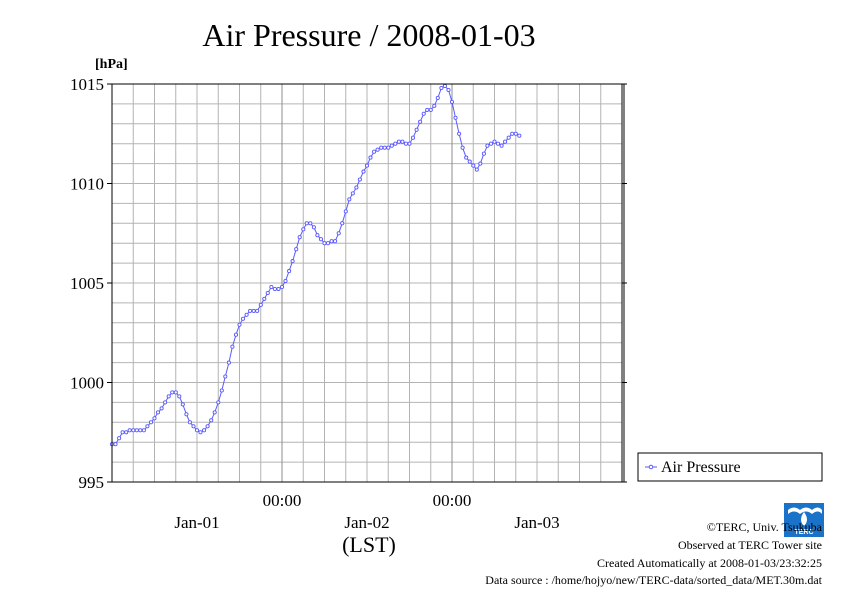  I want to click on x-date-label: Jan-03, so click(536, 522).